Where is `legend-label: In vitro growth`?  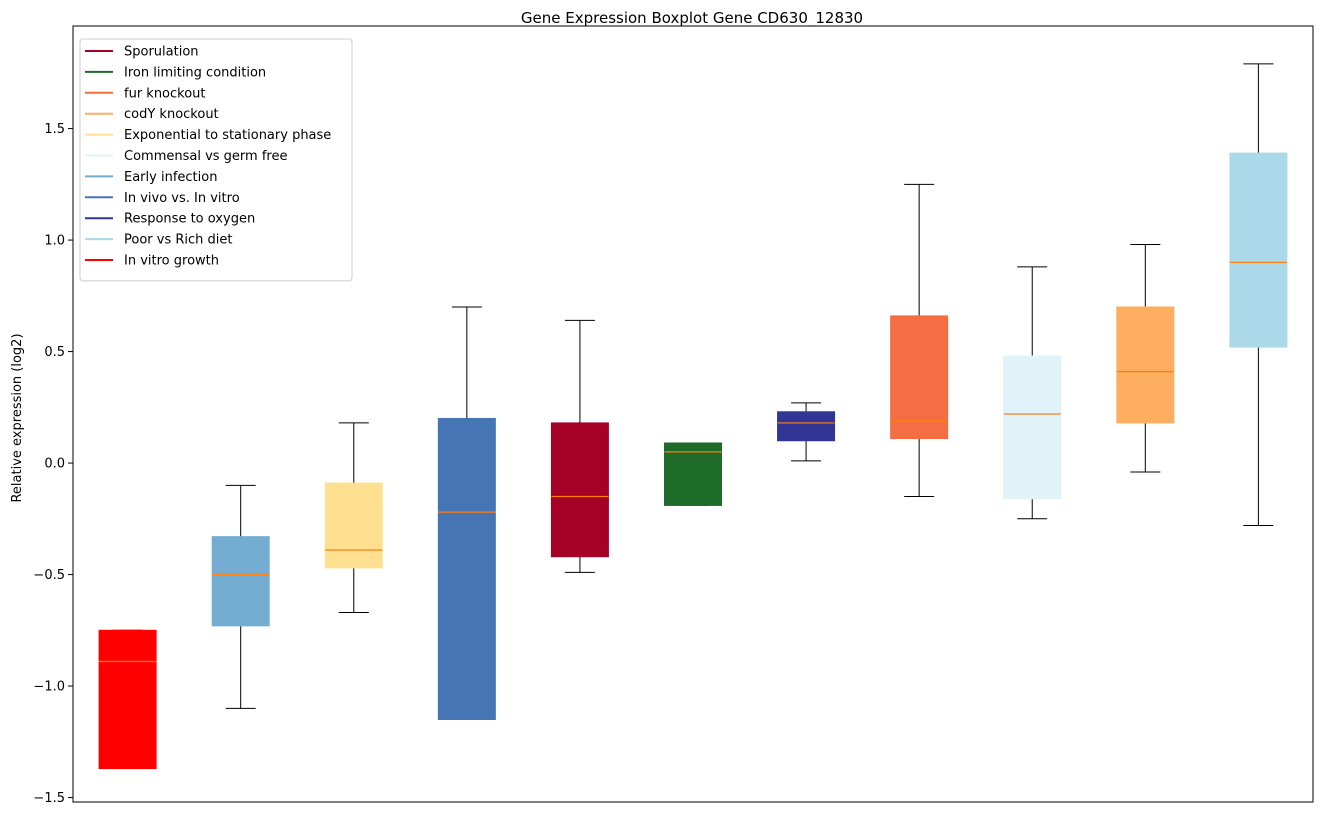
legend-label: In vitro growth is located at coordinates (171, 261).